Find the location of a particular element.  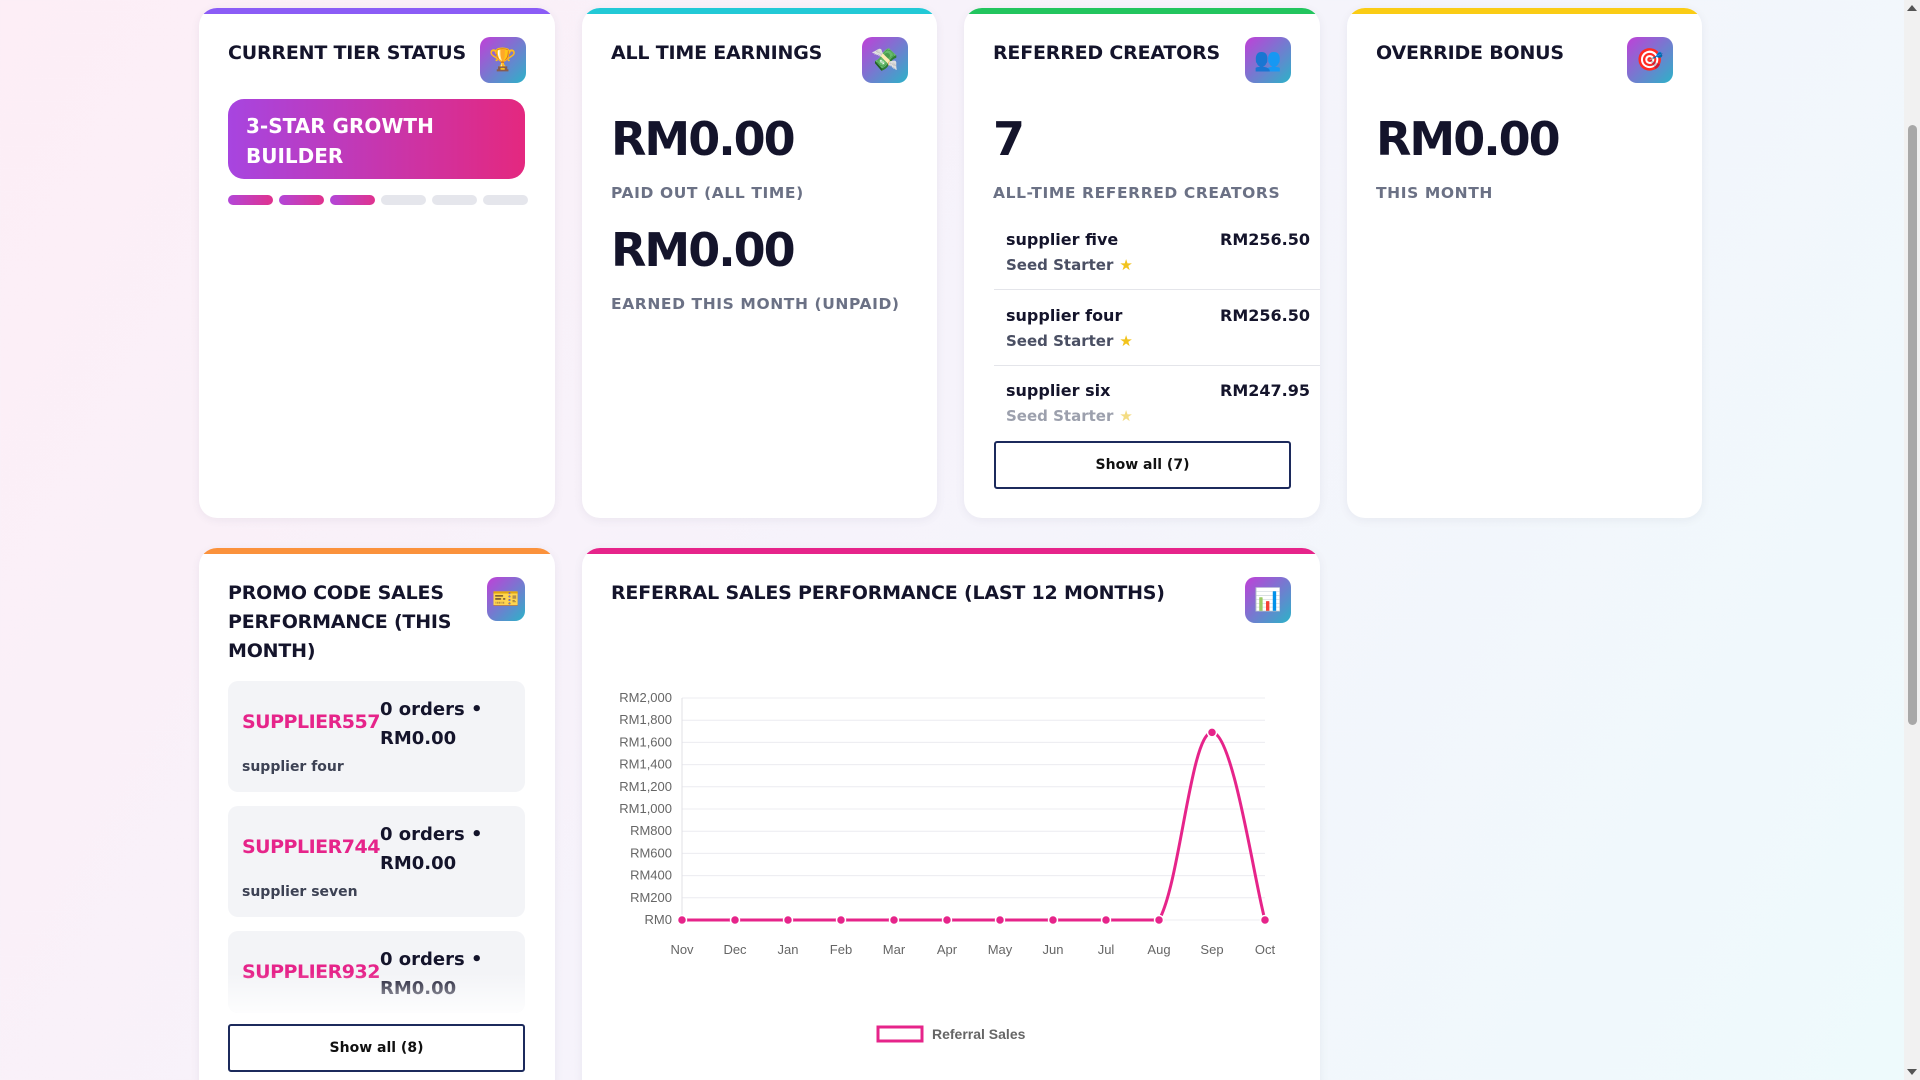

tier-progress is located at coordinates (378, 200).